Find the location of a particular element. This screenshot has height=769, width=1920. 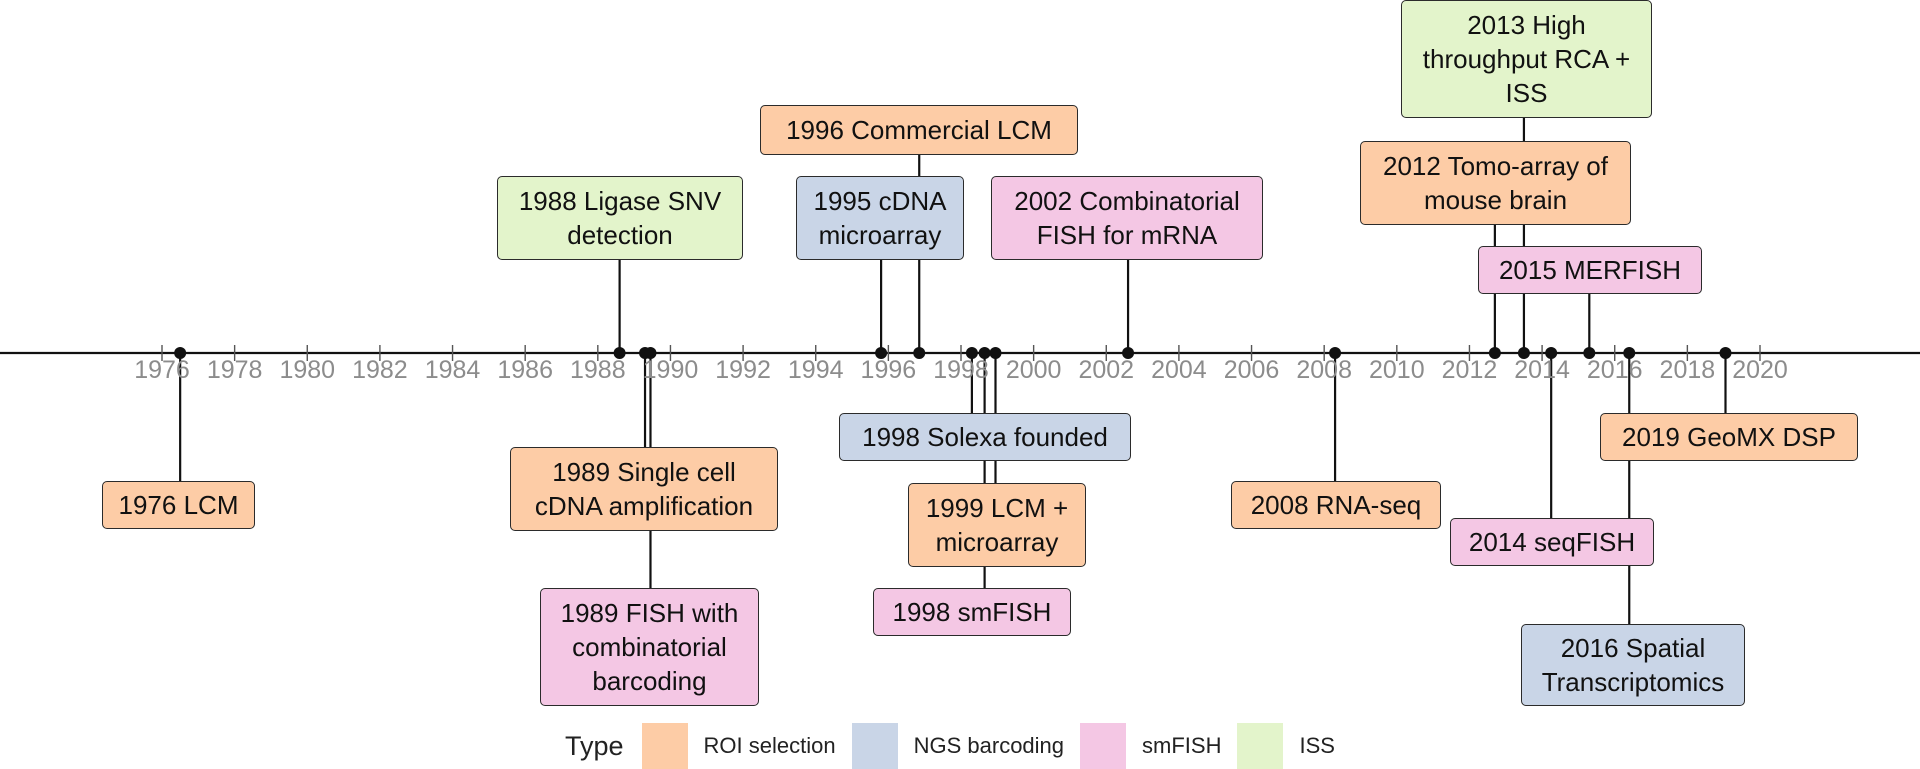

tick-label: 2018 is located at coordinates (1687, 370).